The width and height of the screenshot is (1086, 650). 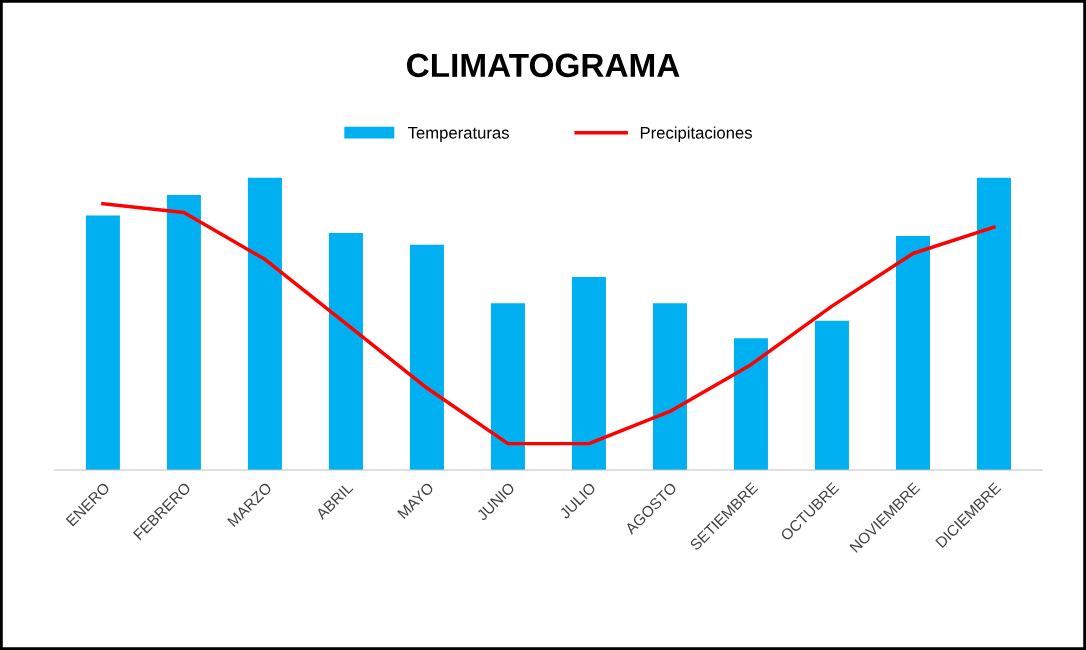 What do you see at coordinates (458, 134) in the screenshot?
I see `legend-label: Temperaturas` at bounding box center [458, 134].